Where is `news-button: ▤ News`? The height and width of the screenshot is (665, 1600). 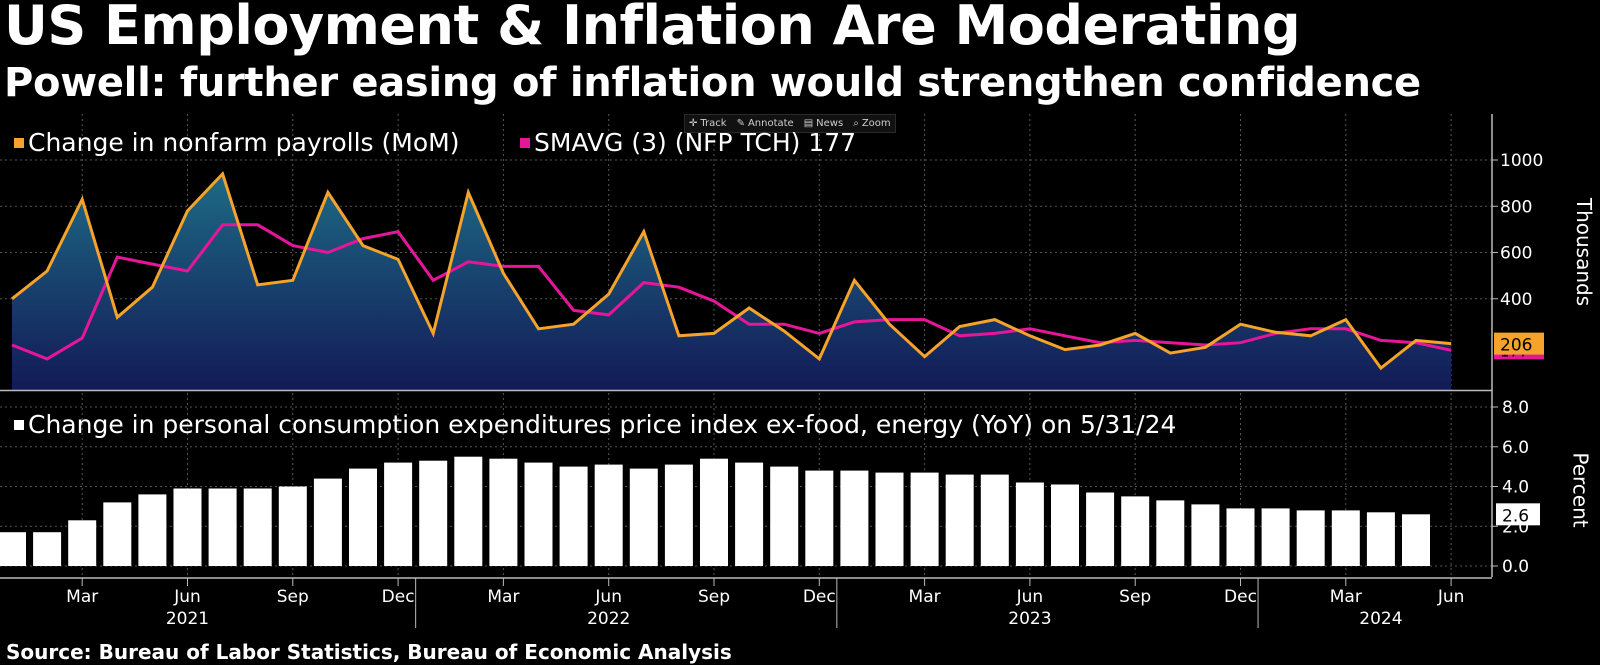
news-button: ▤ News is located at coordinates (823, 123).